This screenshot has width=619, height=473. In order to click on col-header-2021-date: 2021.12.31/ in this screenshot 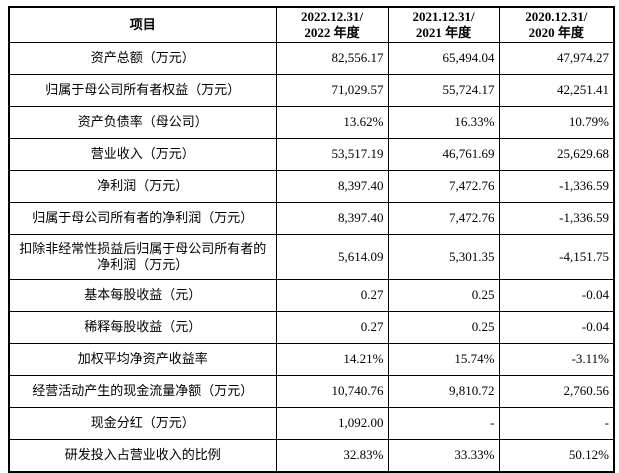, I will do `click(443, 16)`.